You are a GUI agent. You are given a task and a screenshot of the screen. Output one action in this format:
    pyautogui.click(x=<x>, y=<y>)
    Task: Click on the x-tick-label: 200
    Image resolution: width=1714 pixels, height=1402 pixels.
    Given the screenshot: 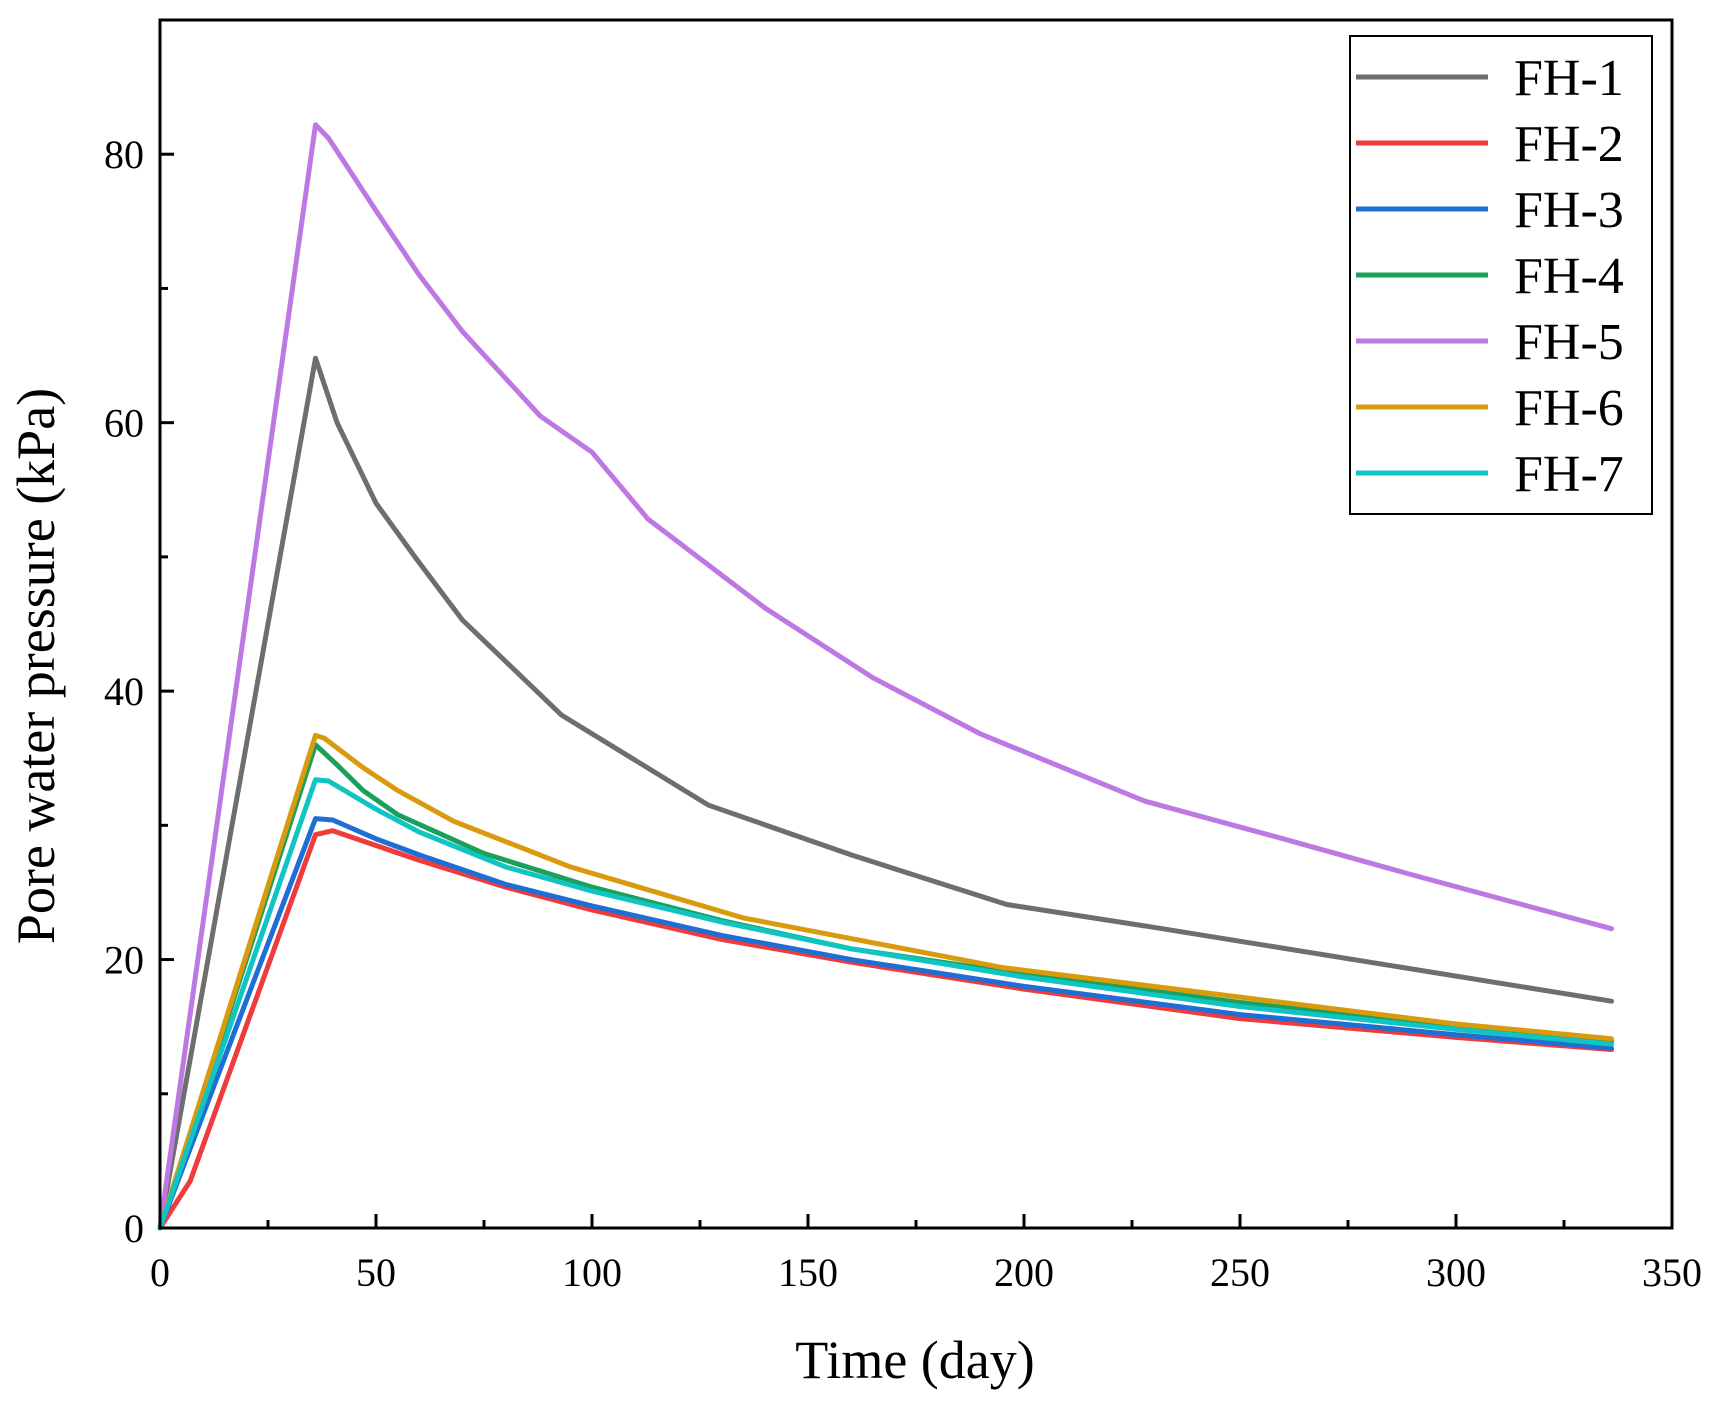 What is the action you would take?
    pyautogui.click(x=1024, y=1272)
    